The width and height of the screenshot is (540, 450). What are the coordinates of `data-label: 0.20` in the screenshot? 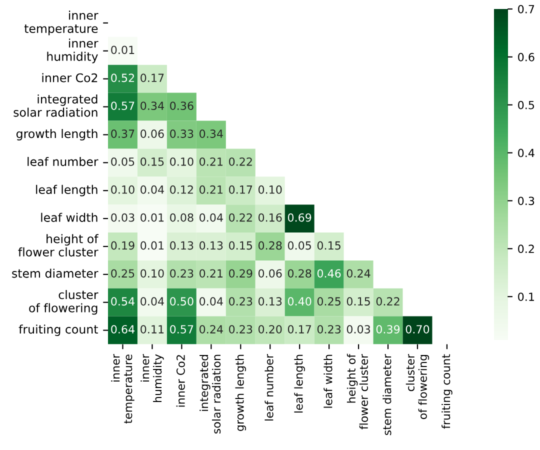 It's located at (270, 329).